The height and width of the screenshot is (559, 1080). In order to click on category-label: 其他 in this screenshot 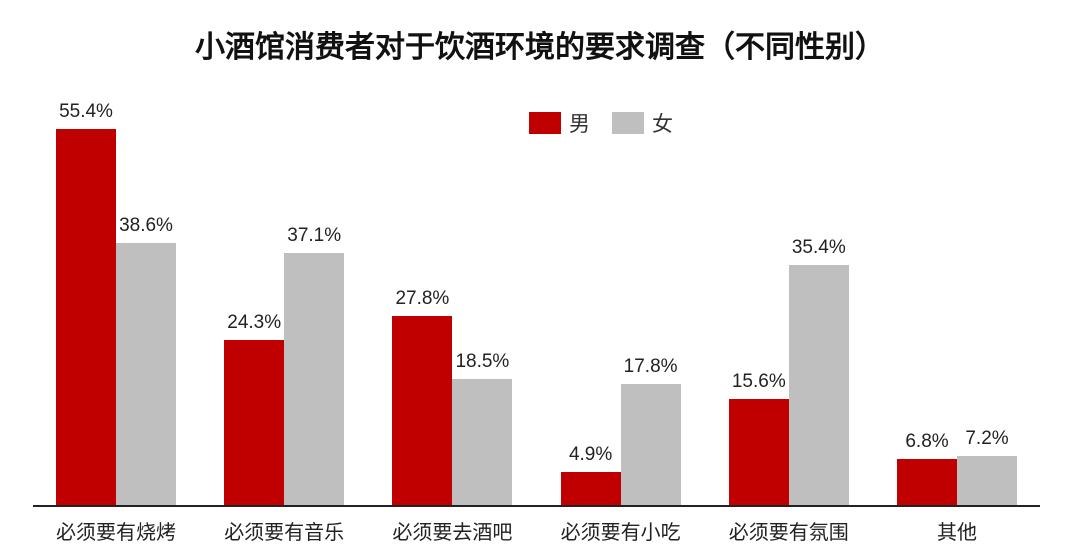, I will do `click(957, 532)`.